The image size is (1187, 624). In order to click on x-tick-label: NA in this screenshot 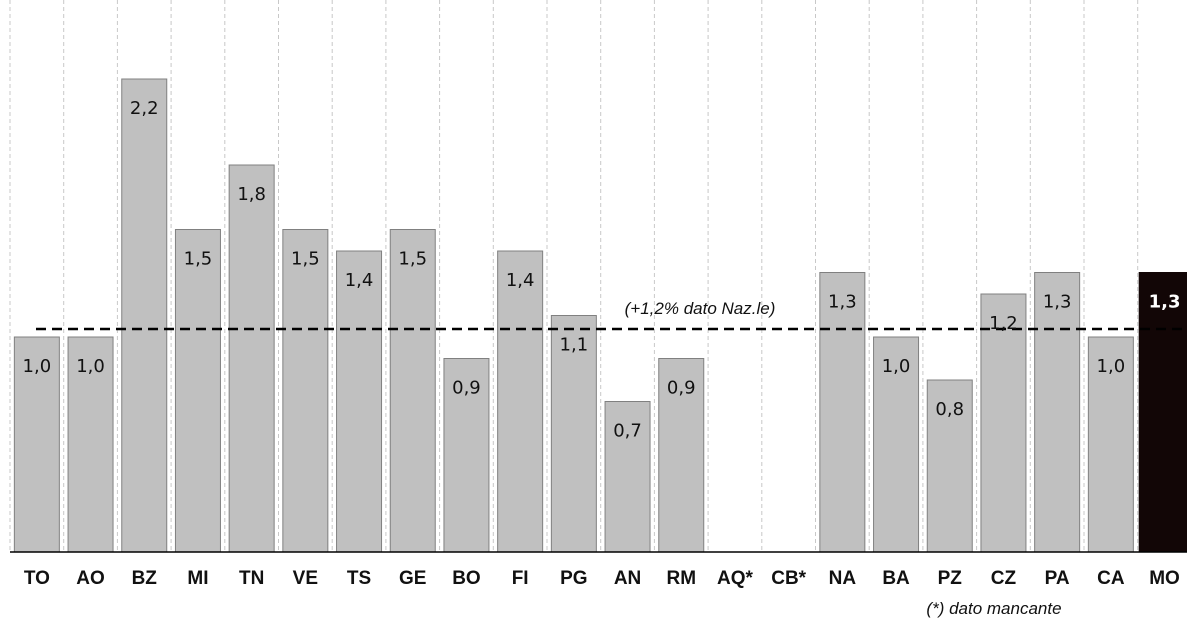, I will do `click(843, 578)`.